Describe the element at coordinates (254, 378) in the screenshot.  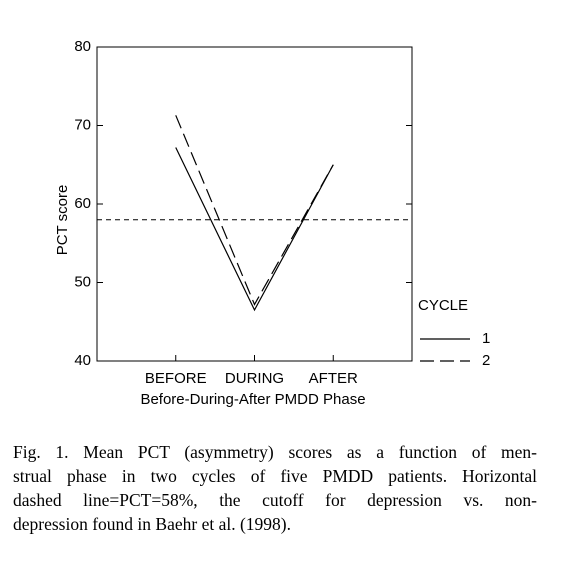
I see `x-tick-label: DURING` at that location.